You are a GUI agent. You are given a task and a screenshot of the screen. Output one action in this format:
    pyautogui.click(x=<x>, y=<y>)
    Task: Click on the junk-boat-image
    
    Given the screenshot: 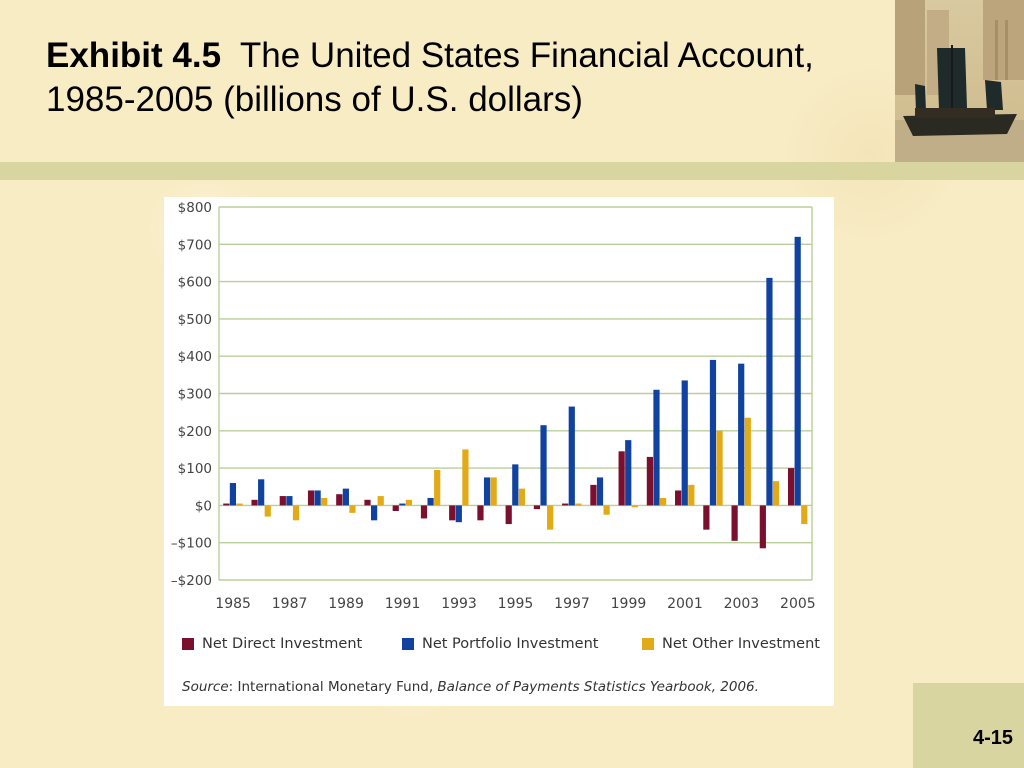 What is the action you would take?
    pyautogui.click(x=959, y=81)
    